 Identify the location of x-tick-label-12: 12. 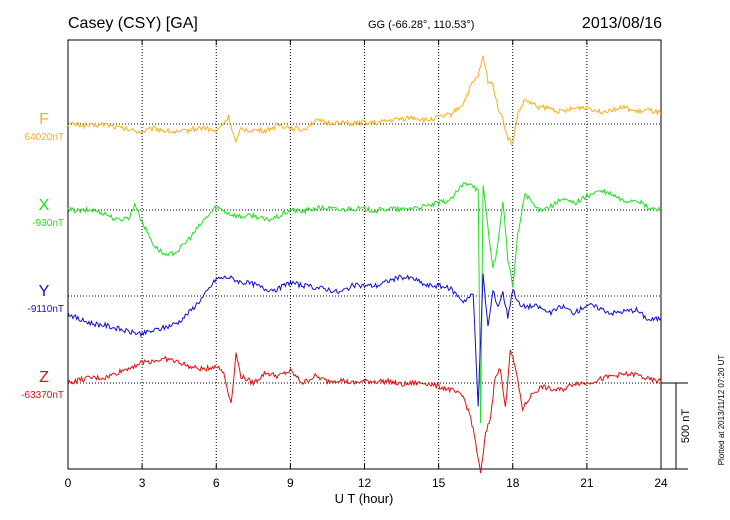
(365, 483).